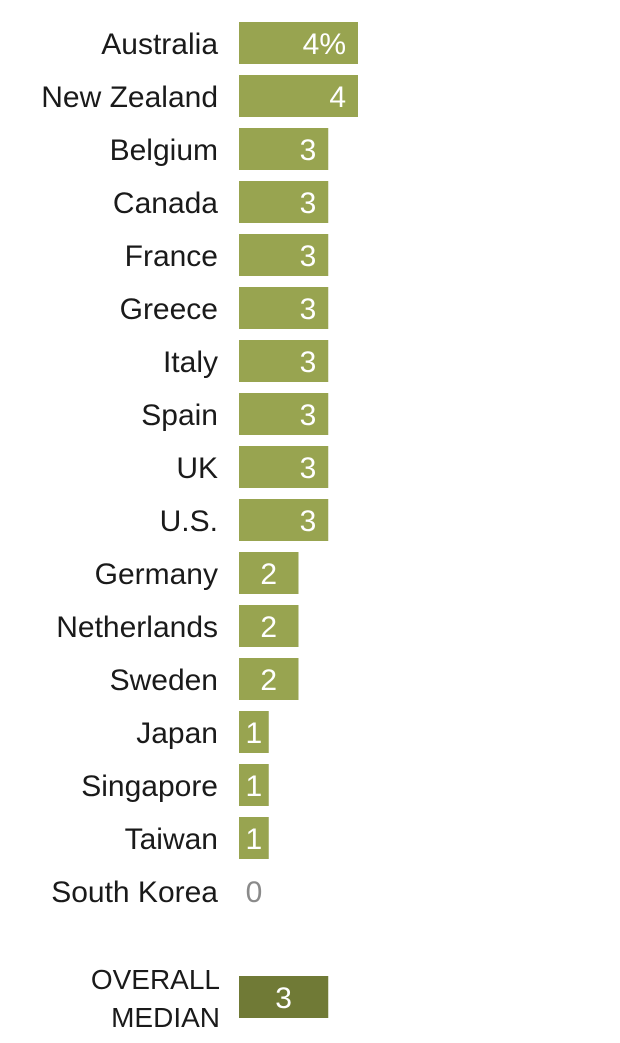 This screenshot has width=620, height=1043. What do you see at coordinates (308, 150) in the screenshot?
I see `value-label-belgium: 3` at bounding box center [308, 150].